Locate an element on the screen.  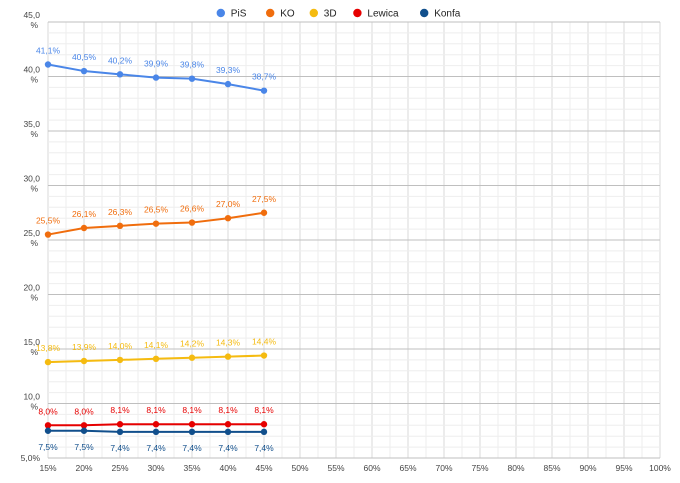
data-label-pis: 39,8% is located at coordinates (192, 65).